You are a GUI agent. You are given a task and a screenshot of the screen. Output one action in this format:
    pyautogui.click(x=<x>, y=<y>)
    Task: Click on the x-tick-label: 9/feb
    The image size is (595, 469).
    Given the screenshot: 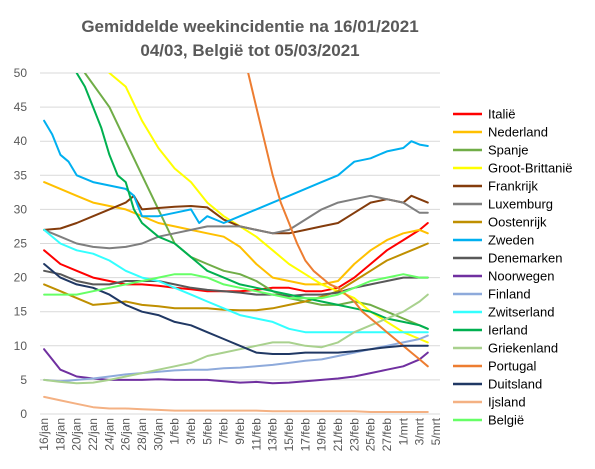 What is the action you would take?
    pyautogui.click(x=240, y=431)
    